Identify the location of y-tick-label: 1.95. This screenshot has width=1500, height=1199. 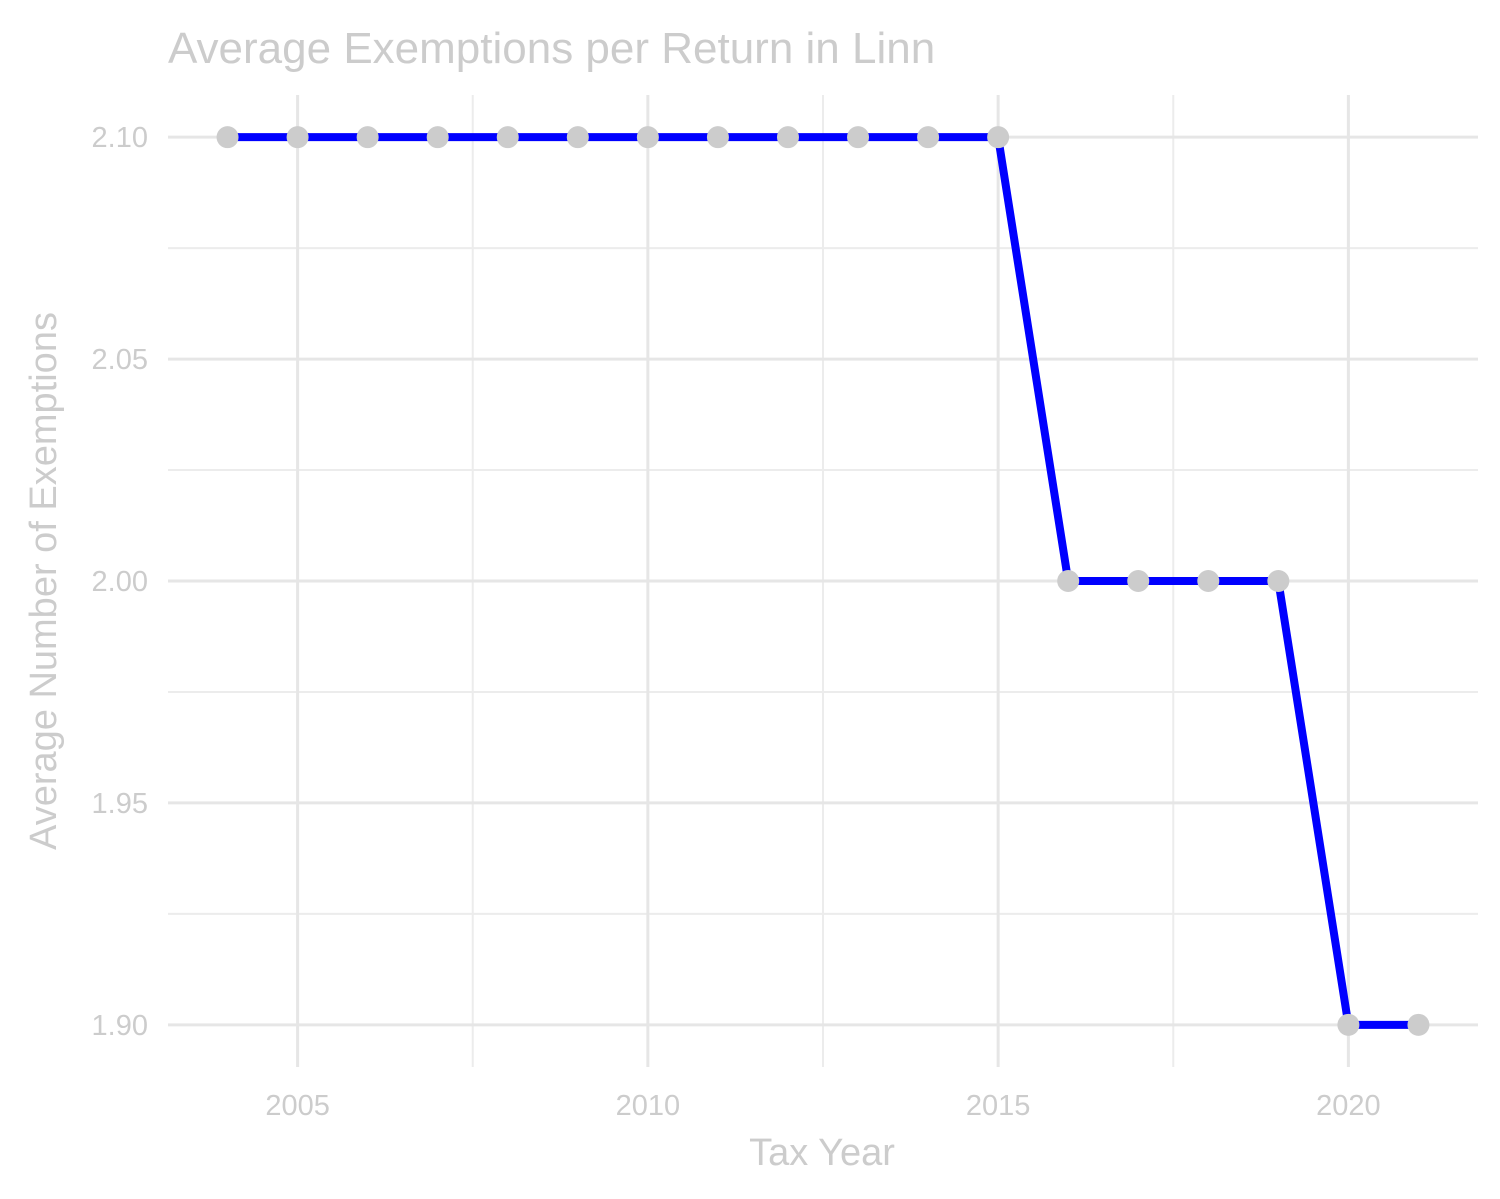
(120, 804).